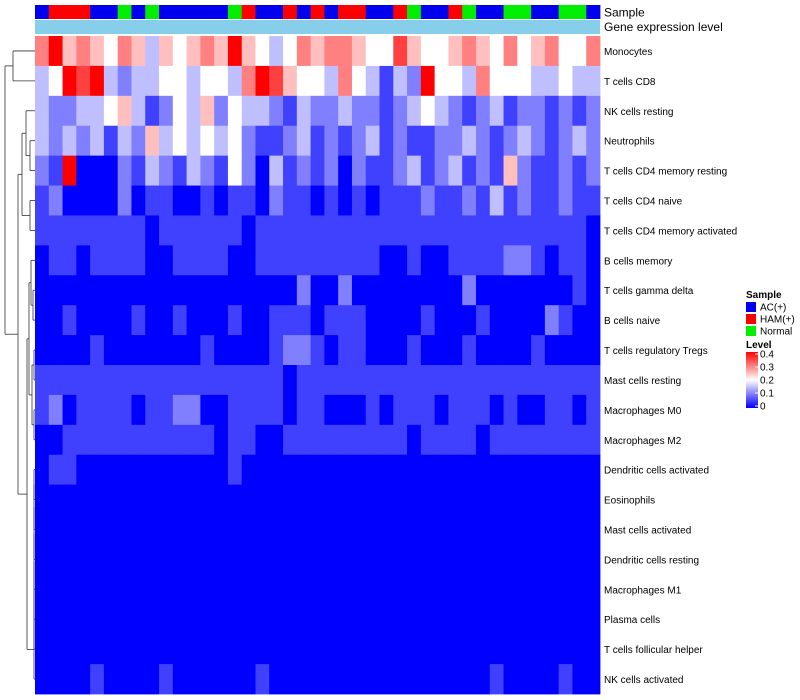  What do you see at coordinates (643, 590) in the screenshot?
I see `row-label: Macrophages M1` at bounding box center [643, 590].